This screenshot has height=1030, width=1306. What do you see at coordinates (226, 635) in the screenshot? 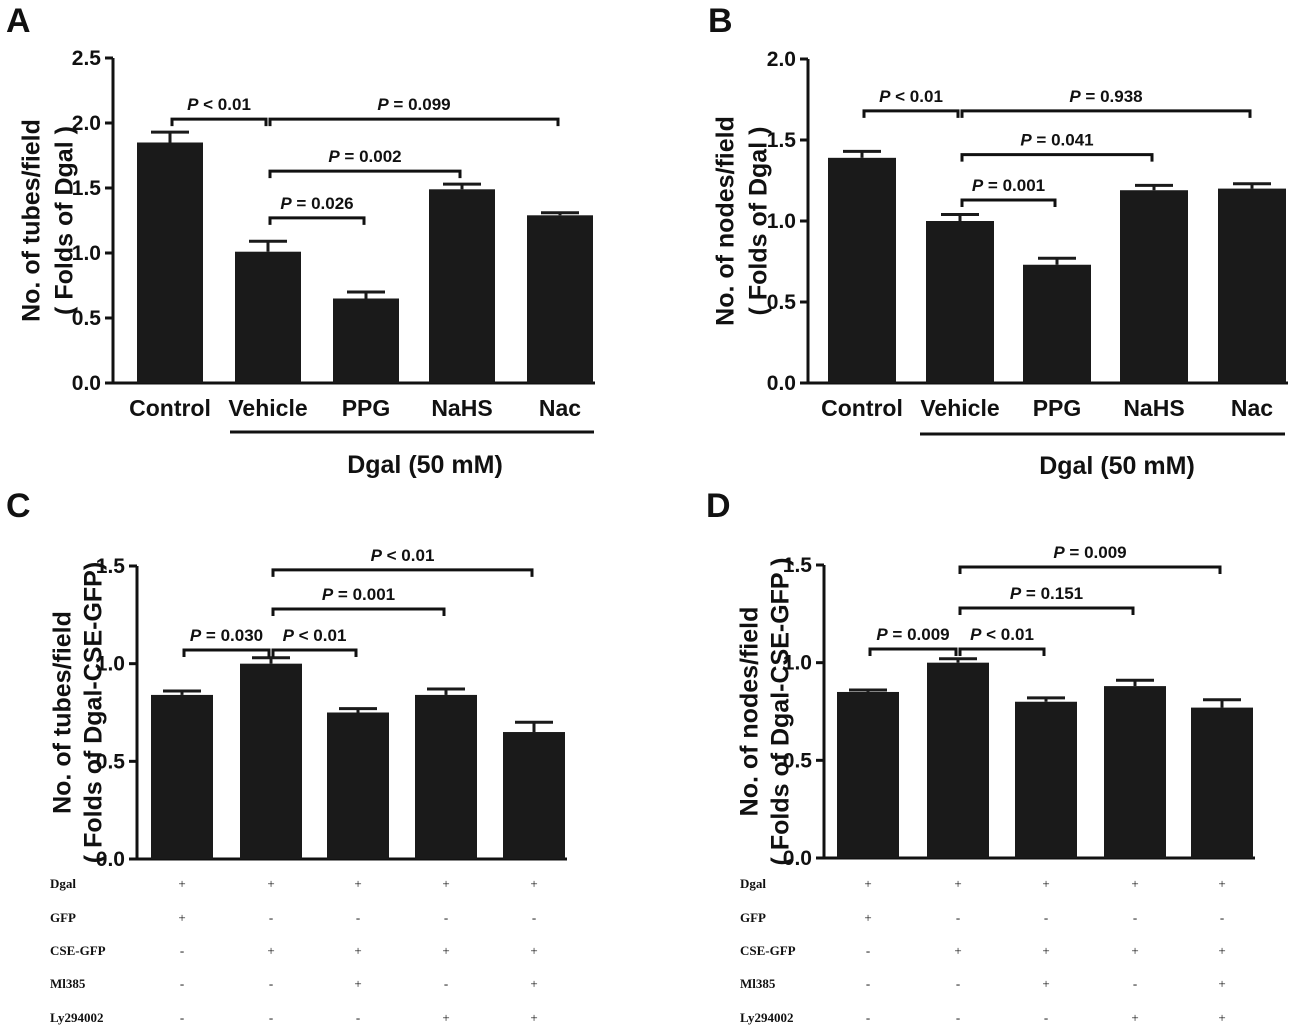
I see `p-value-label: P = 0.030` at bounding box center [226, 635].